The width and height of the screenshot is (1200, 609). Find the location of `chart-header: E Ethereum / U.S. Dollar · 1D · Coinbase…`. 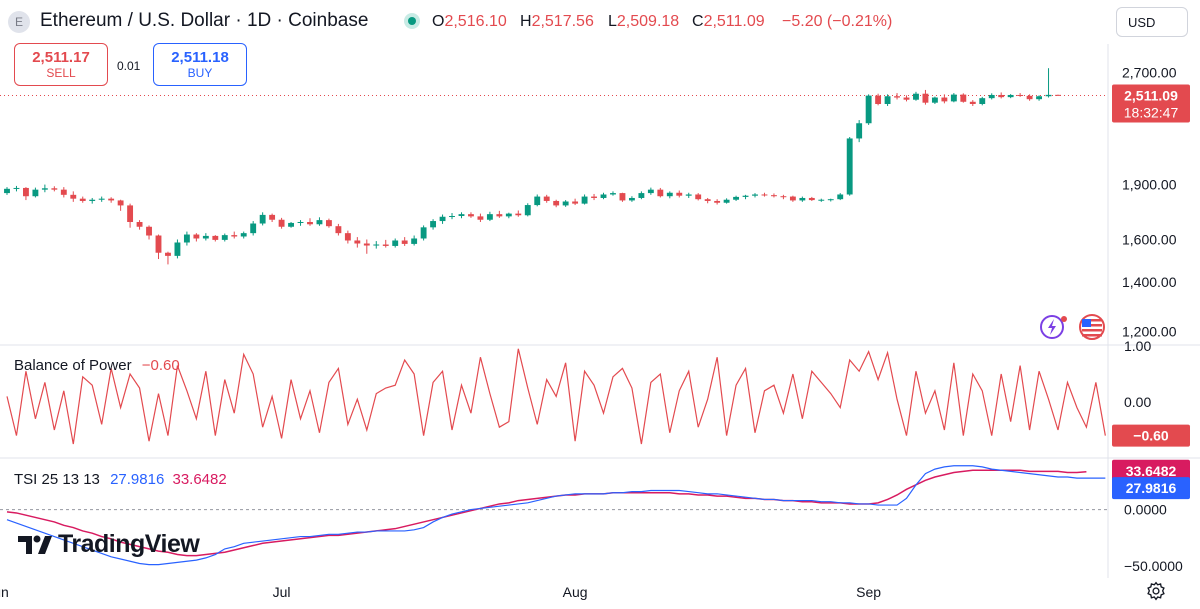

chart-header: E Ethereum / U.S. Dollar · 1D · Coinbase… is located at coordinates (600, 22).